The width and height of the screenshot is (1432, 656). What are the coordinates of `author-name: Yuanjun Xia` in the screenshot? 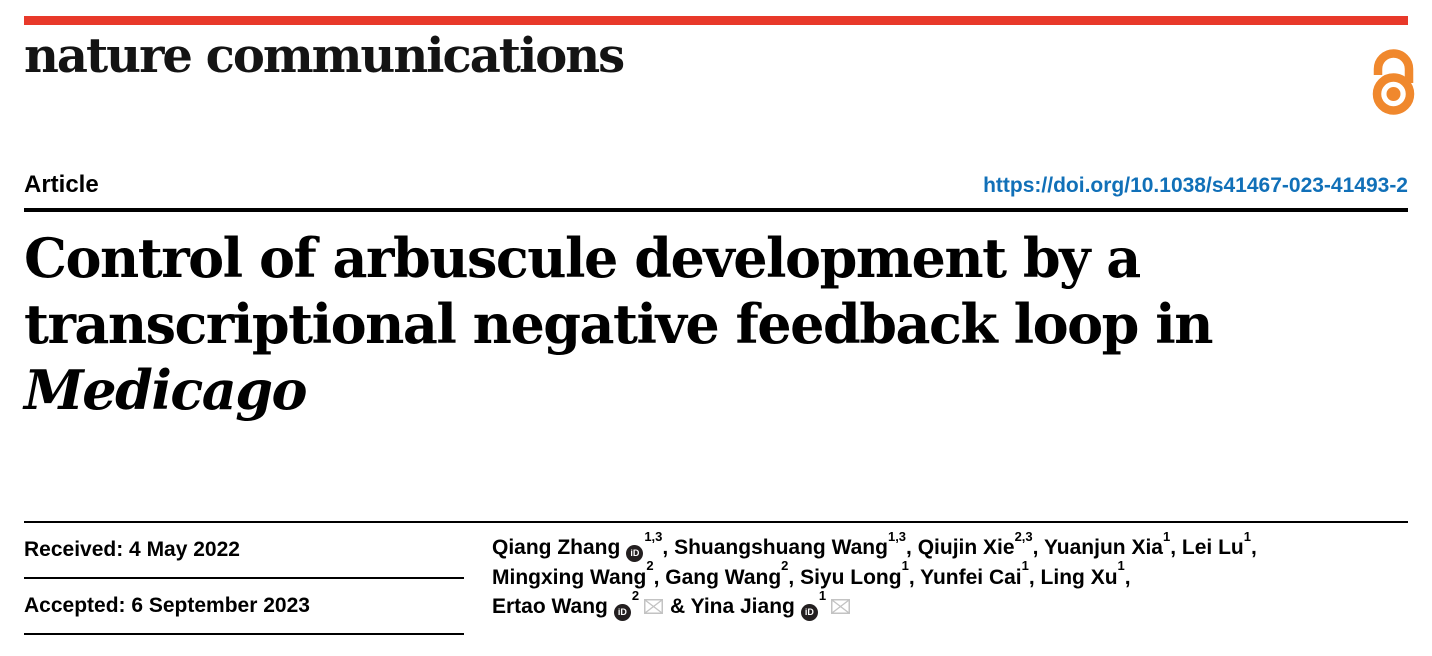 It's located at (1103, 548).